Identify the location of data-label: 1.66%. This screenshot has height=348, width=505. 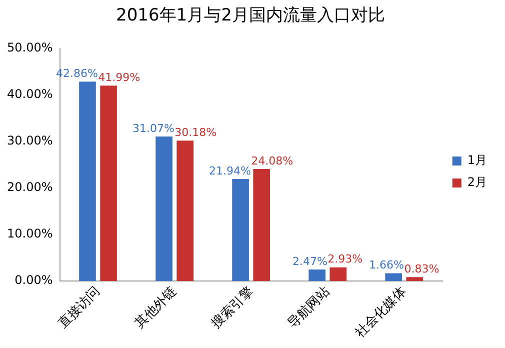
(386, 265).